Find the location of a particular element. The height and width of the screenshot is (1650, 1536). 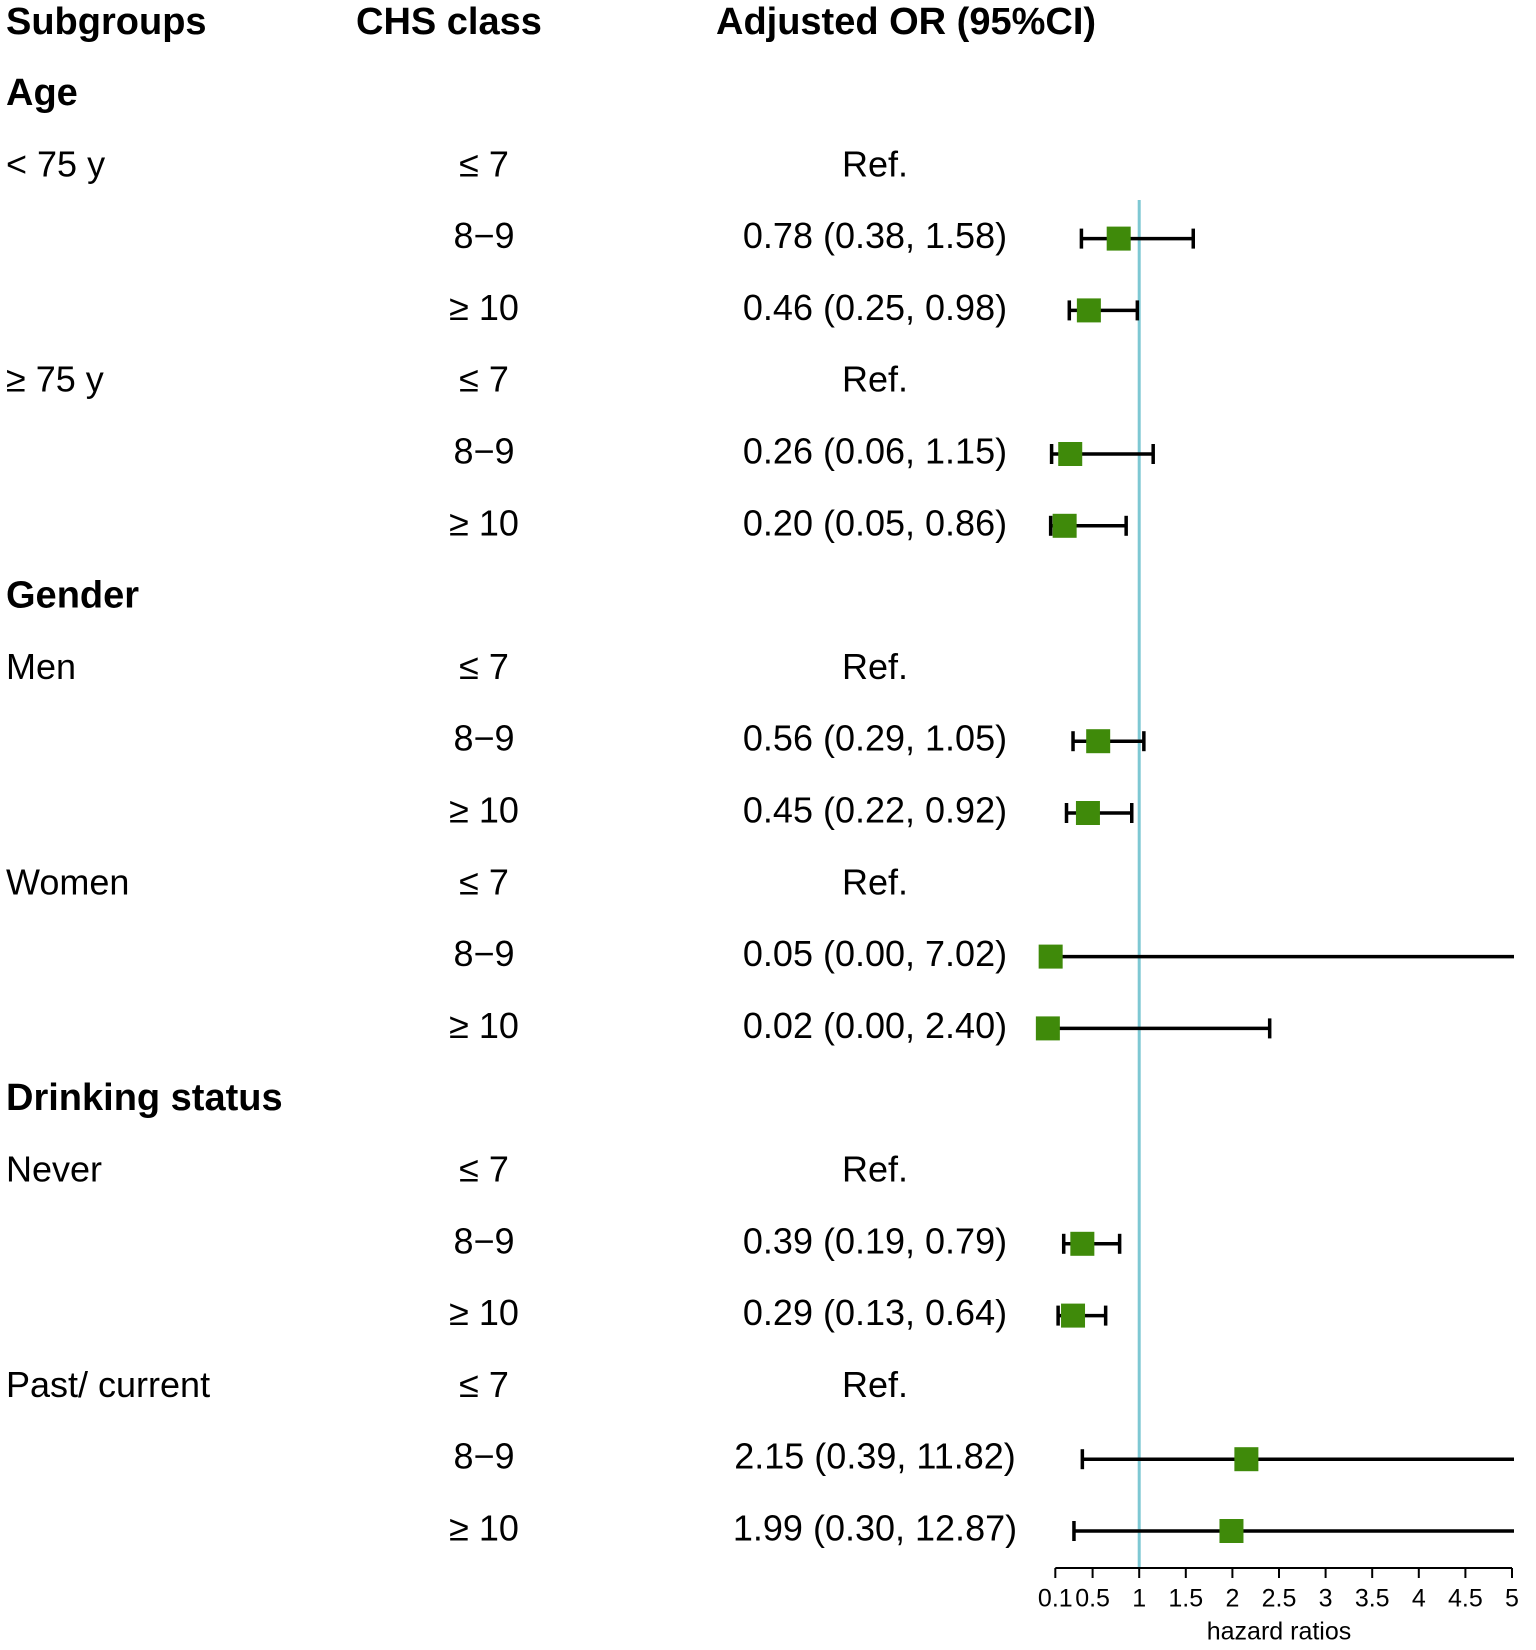

x-tick-label: 0.5 is located at coordinates (1092, 1599).